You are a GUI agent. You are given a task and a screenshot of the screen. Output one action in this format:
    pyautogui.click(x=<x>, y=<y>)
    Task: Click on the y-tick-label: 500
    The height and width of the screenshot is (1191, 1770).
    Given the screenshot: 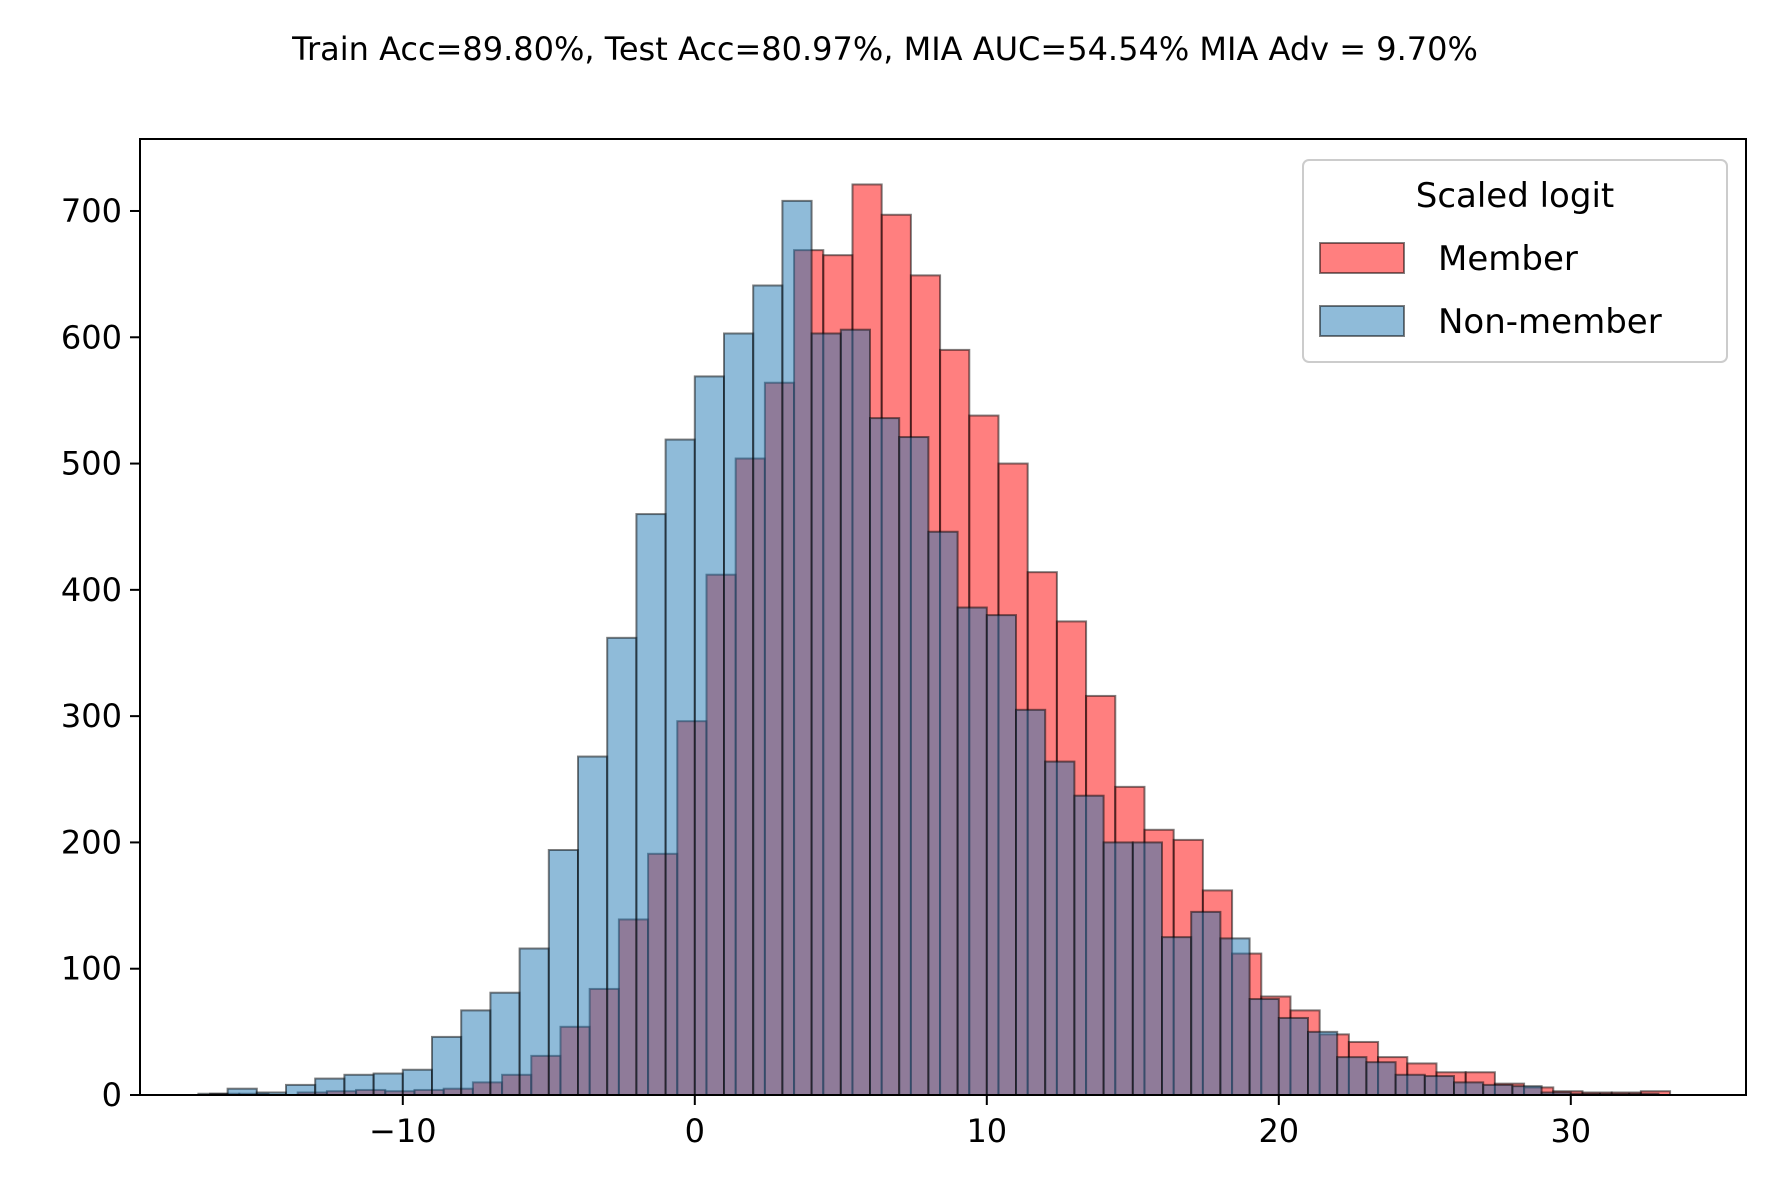 What is the action you would take?
    pyautogui.click(x=91, y=464)
    